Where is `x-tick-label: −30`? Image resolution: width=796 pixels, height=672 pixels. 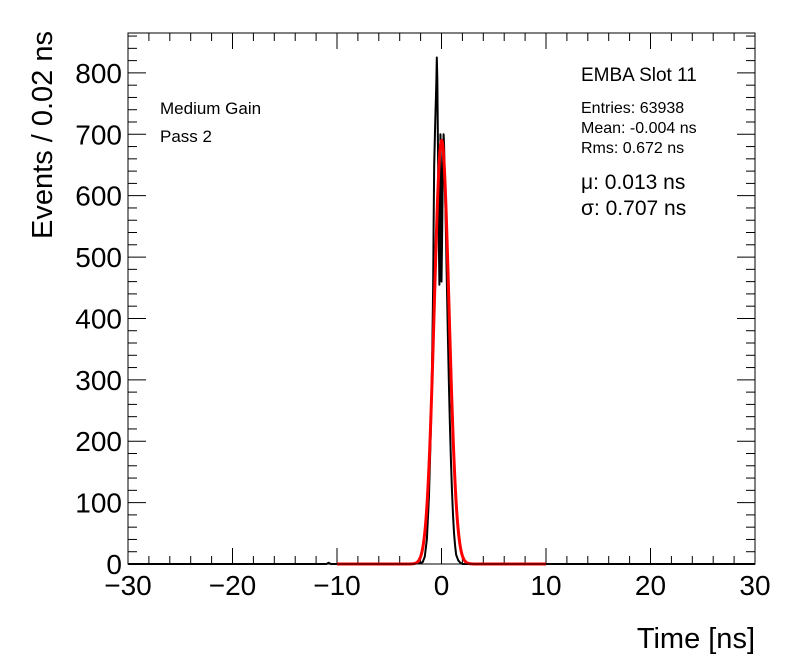 x-tick-label: −30 is located at coordinates (128, 585).